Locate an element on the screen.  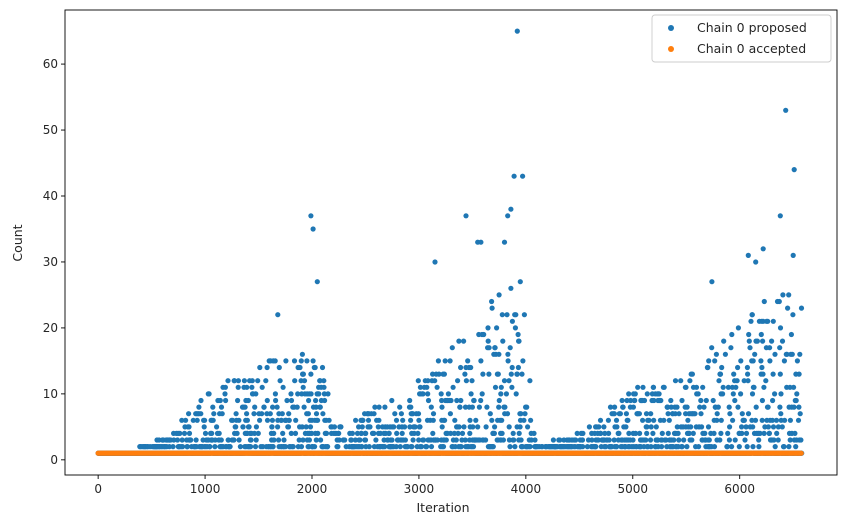
y-tick-label: 40 is located at coordinates (50, 196).